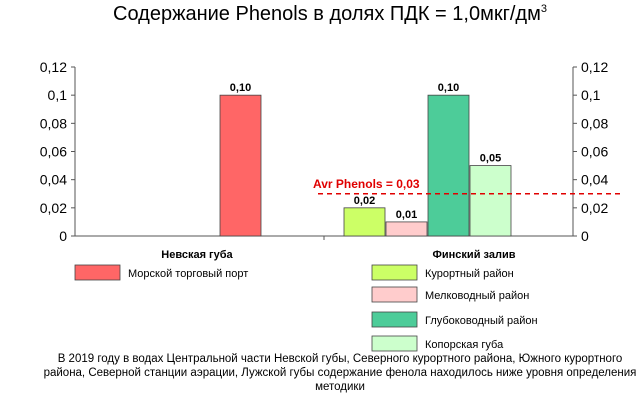 The image size is (640, 404). Describe the element at coordinates (594, 180) in the screenshot. I see `y-tick-label-right: 0,04` at that location.